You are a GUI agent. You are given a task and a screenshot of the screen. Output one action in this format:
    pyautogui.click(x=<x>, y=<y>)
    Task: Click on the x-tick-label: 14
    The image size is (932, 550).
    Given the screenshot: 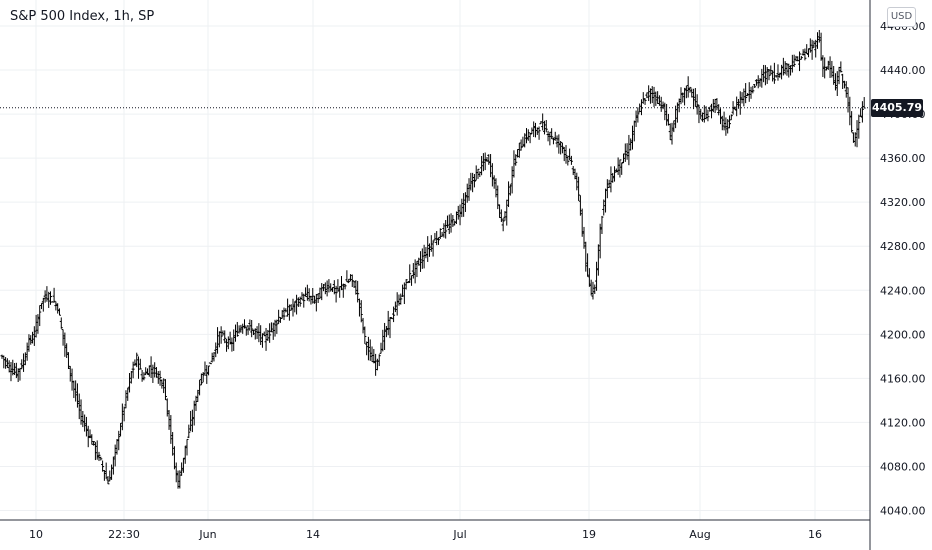 What is the action you would take?
    pyautogui.click(x=313, y=534)
    